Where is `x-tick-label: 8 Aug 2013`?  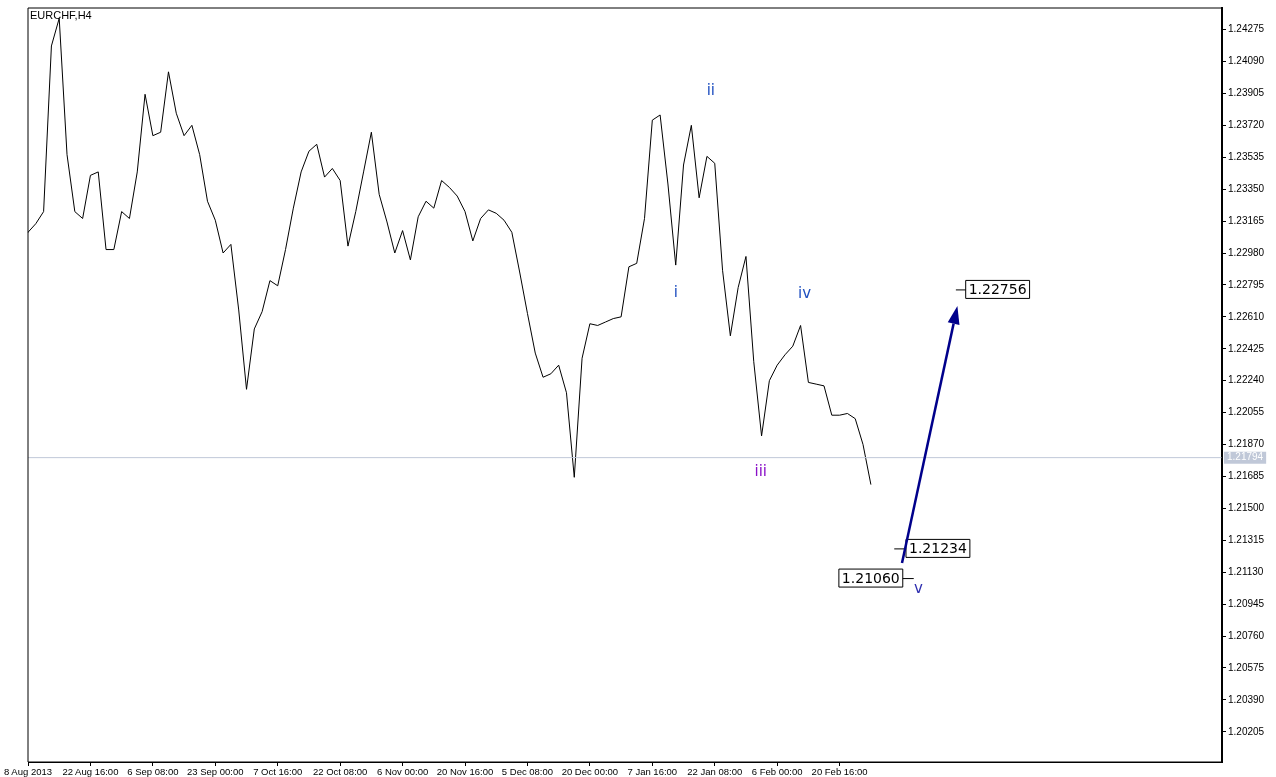 x-tick-label: 8 Aug 2013 is located at coordinates (28, 771).